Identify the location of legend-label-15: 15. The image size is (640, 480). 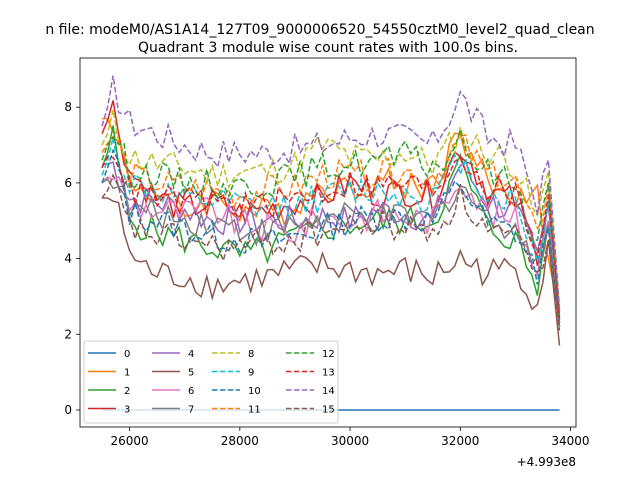
(328, 410).